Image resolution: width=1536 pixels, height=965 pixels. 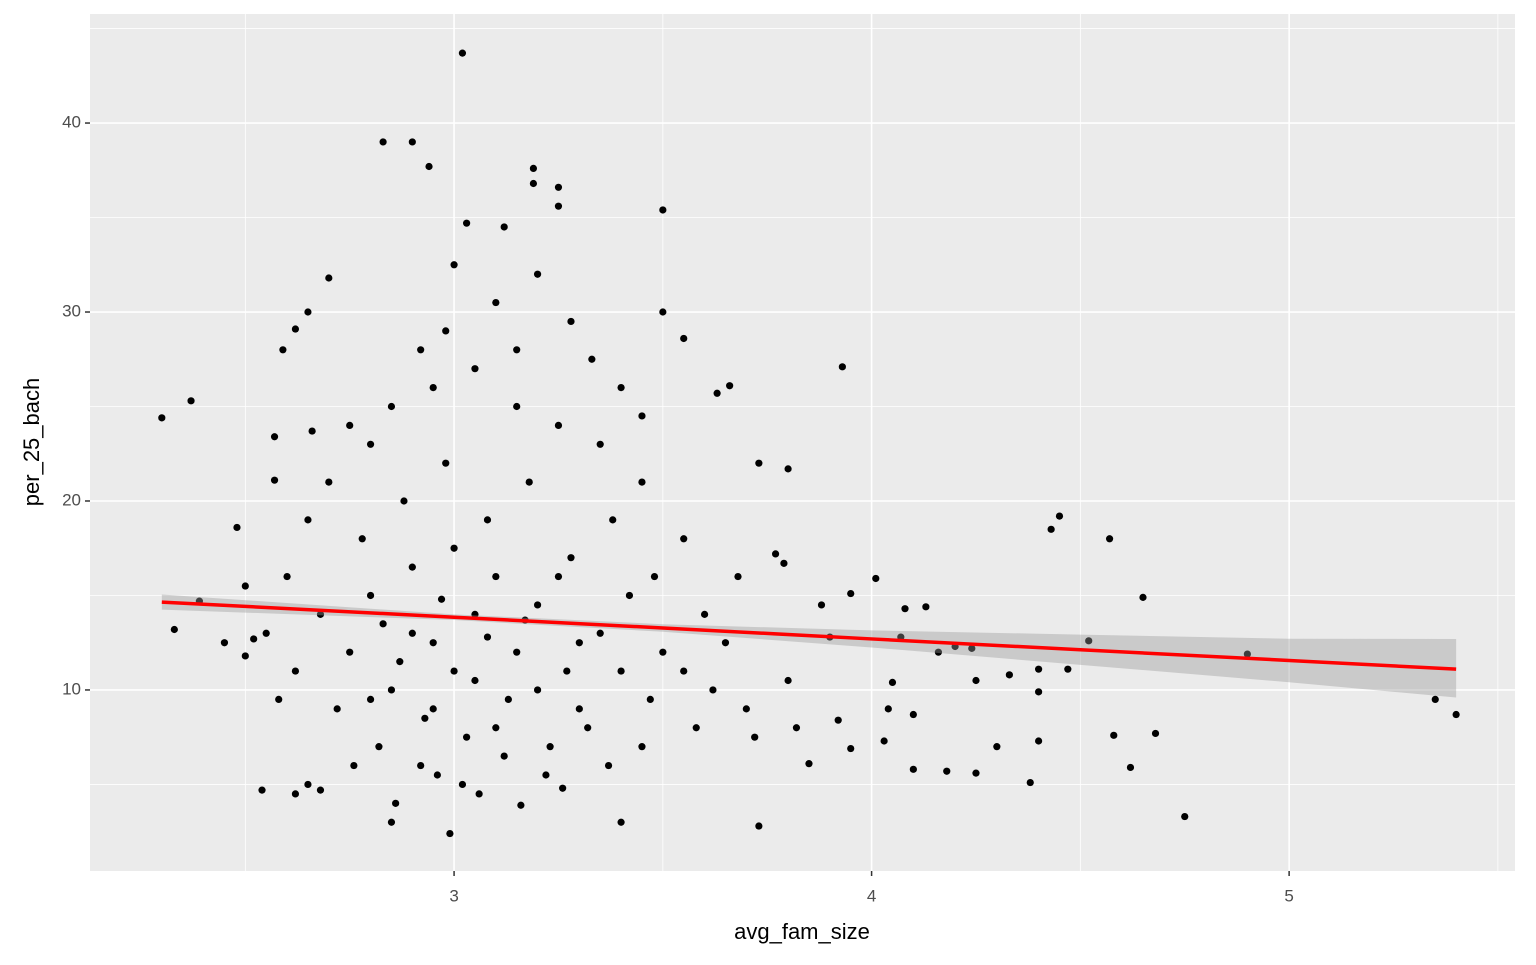 What do you see at coordinates (71, 688) in the screenshot?
I see `y-tick-label: 10` at bounding box center [71, 688].